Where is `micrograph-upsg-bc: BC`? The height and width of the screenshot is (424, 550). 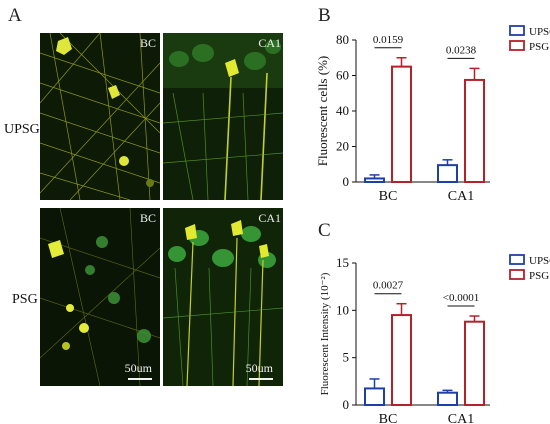
micrograph-upsg-bc: BC is located at coordinates (100, 116).